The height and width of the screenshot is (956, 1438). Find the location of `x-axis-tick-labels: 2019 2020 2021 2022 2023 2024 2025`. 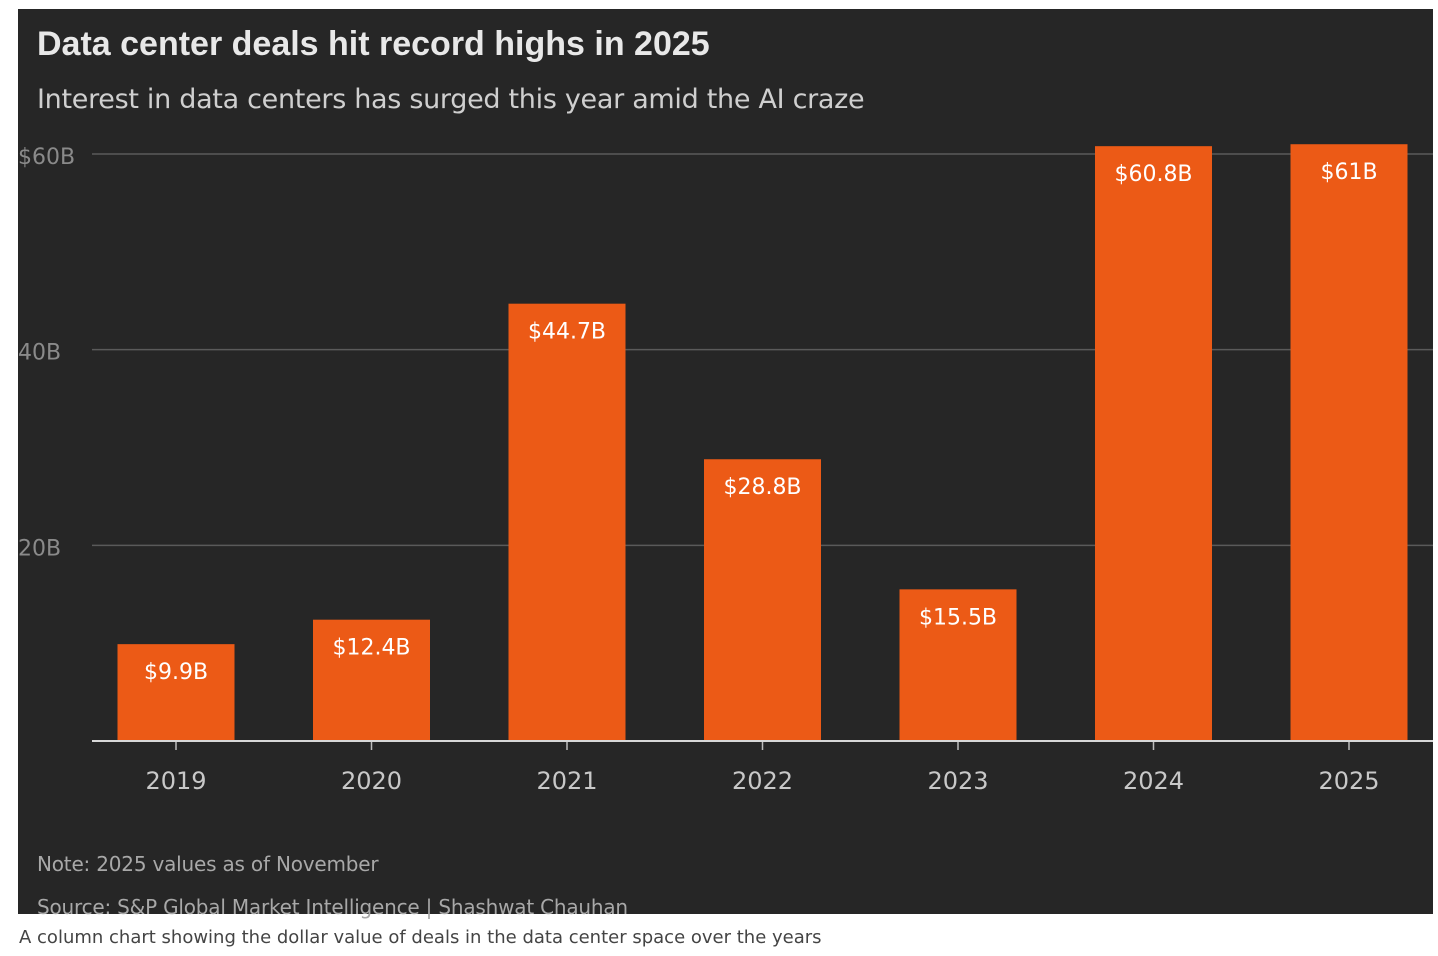

x-axis-tick-labels: 2019 2020 2021 2022 2023 2024 2025 is located at coordinates (762, 781).